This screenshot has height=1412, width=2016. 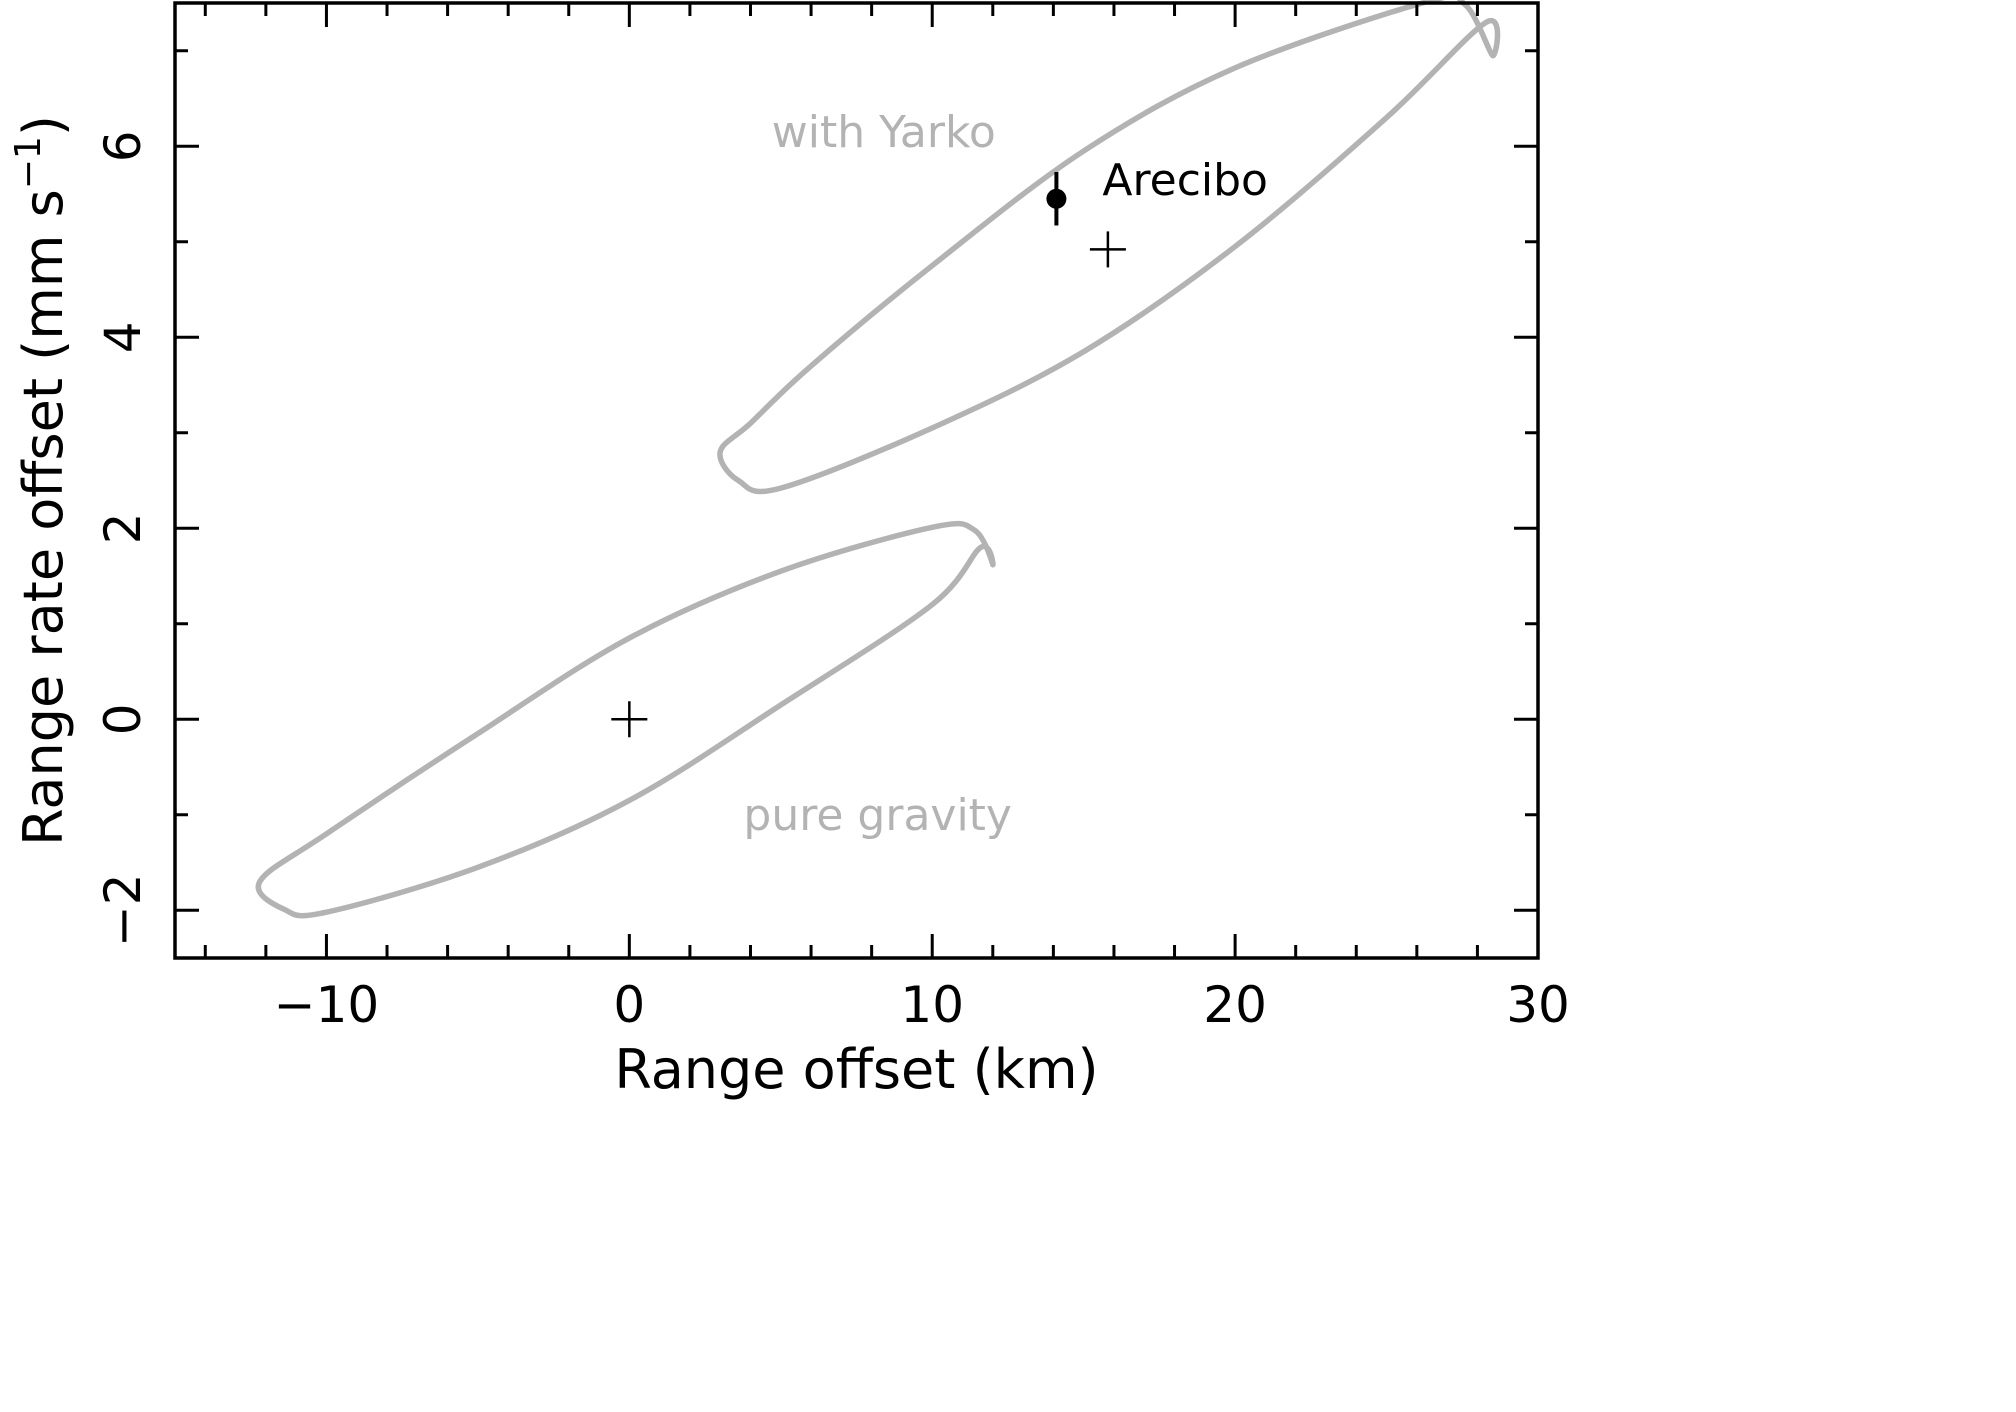 What do you see at coordinates (877, 474) in the screenshot?
I see `annotations: with Yarko pure gravity` at bounding box center [877, 474].